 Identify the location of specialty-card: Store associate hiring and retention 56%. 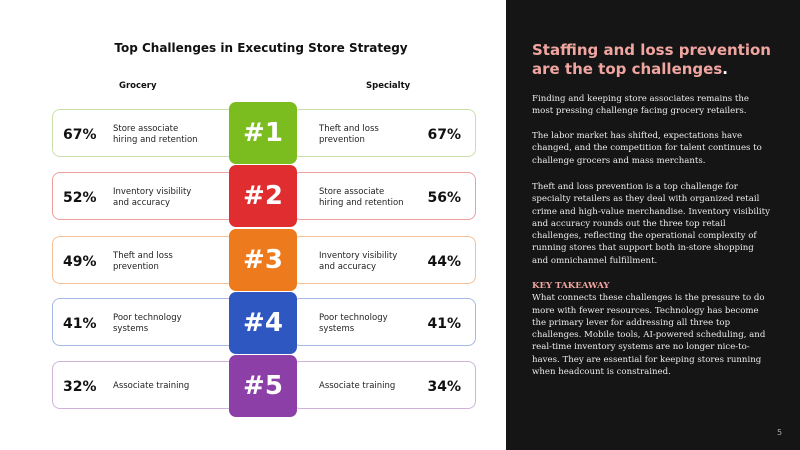
(384, 196).